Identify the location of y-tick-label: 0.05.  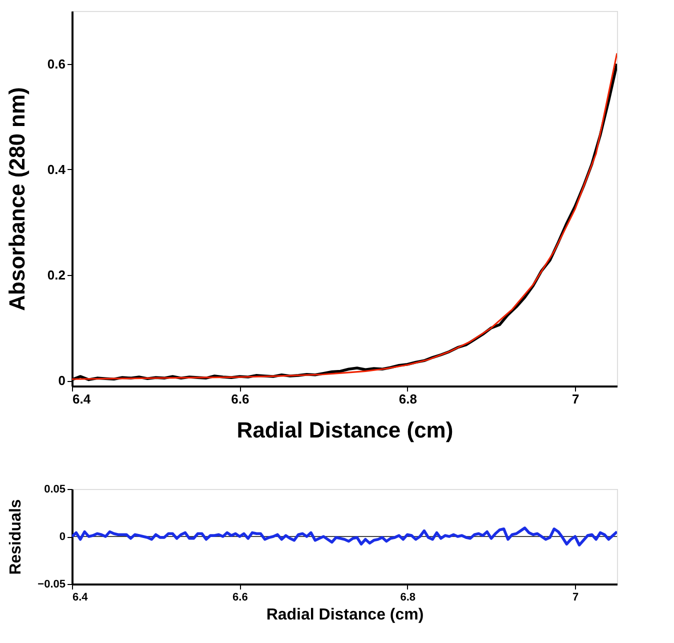
(55, 490).